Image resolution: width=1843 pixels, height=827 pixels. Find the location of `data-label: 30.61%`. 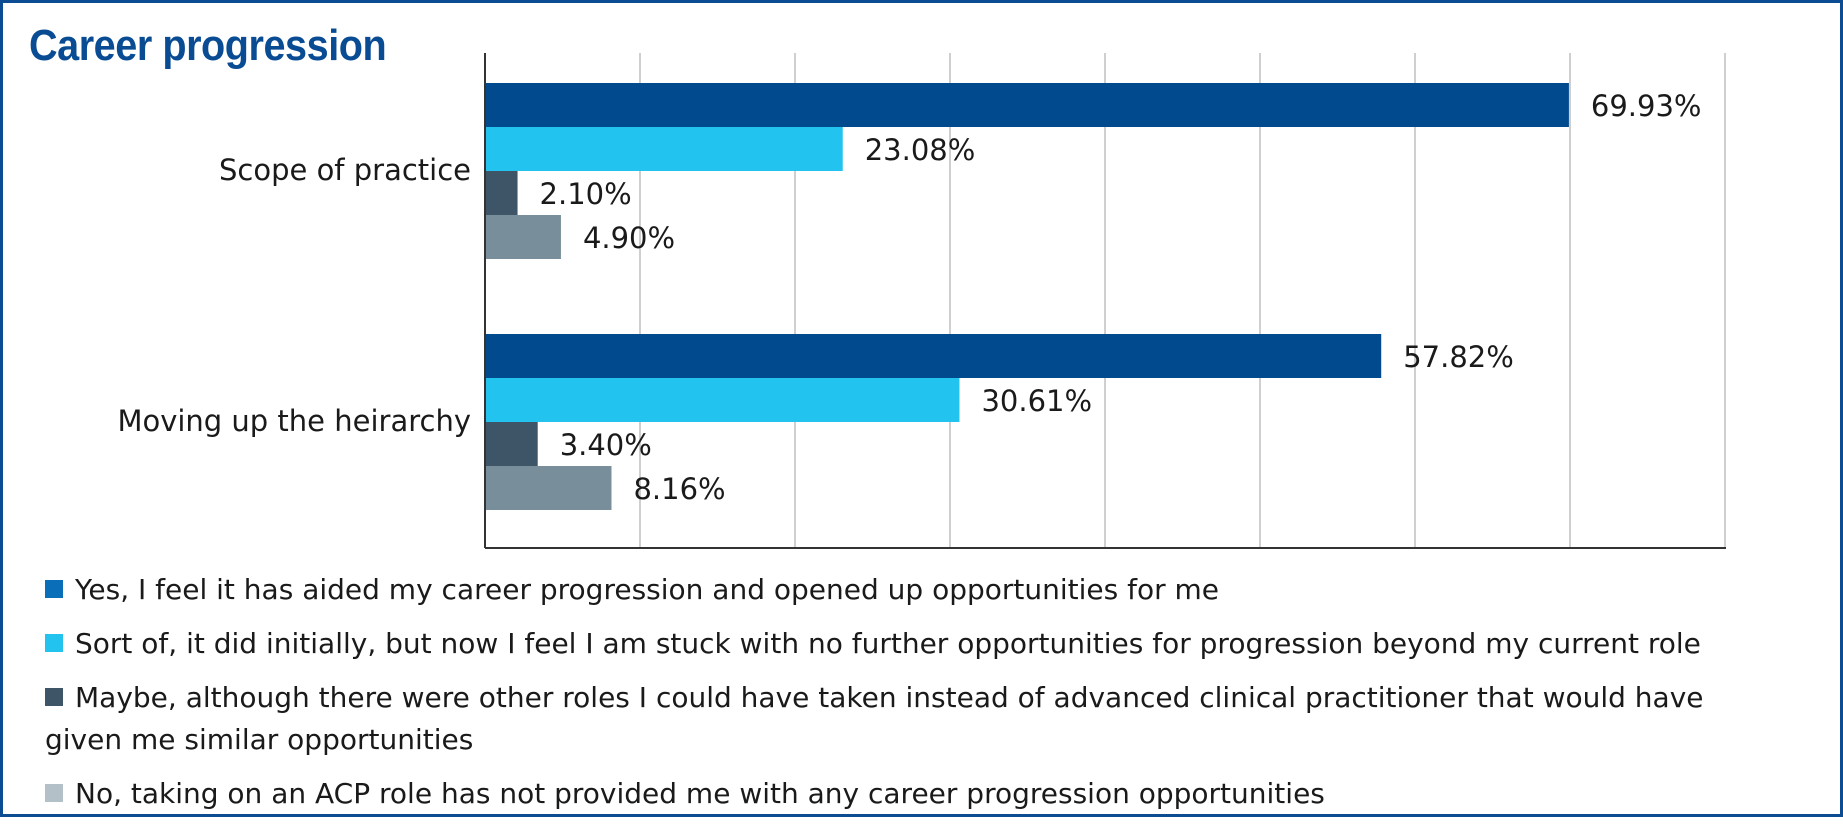

data-label: 30.61% is located at coordinates (1036, 401).